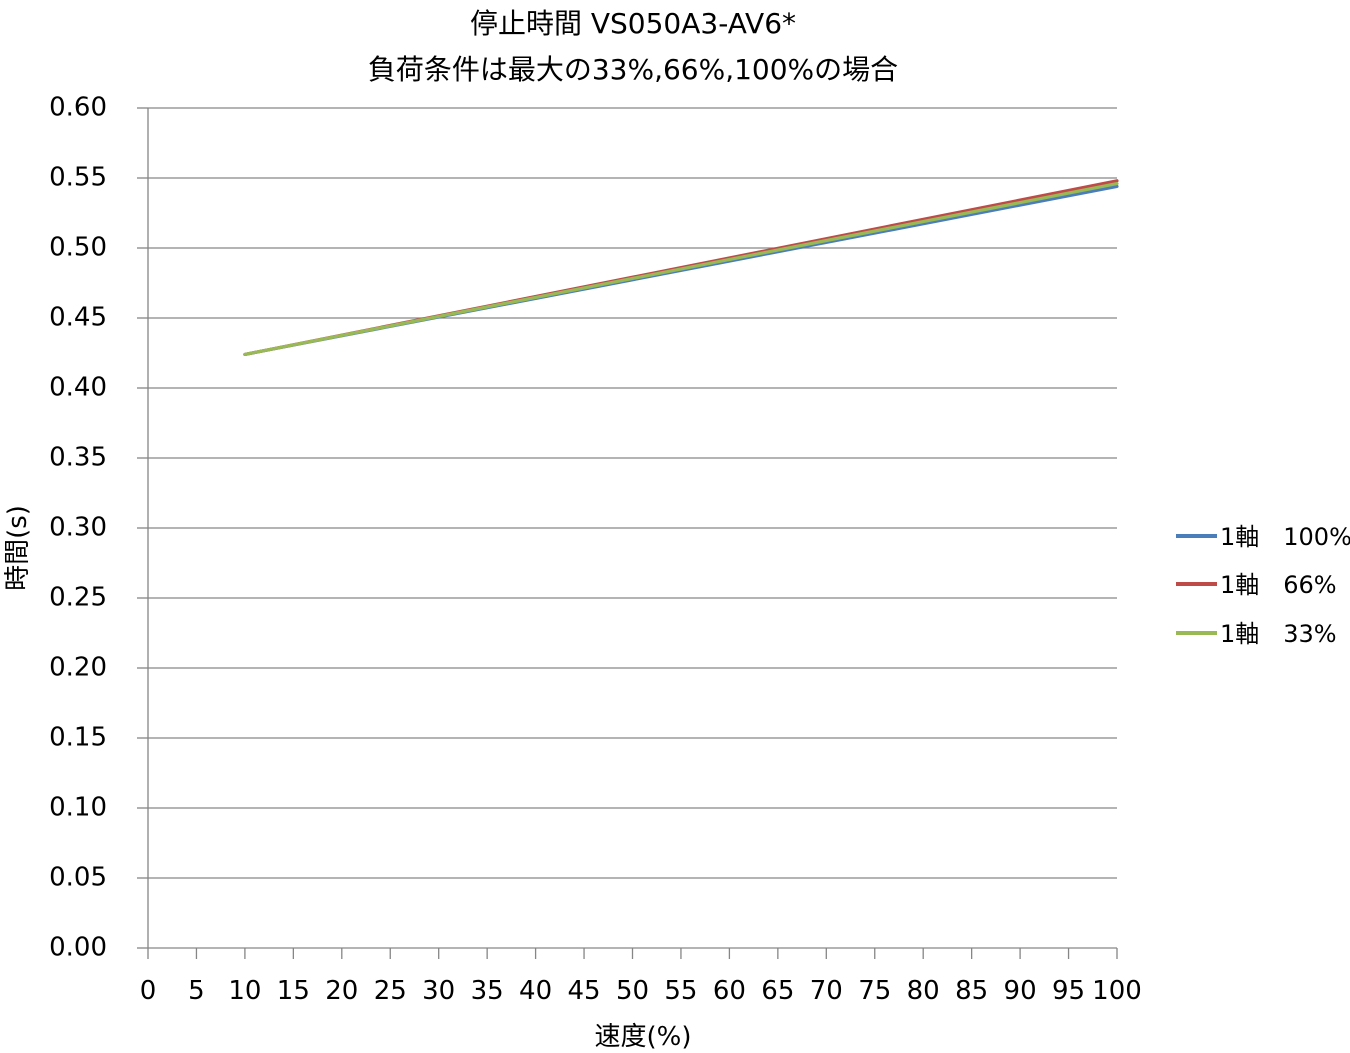  Describe the element at coordinates (78, 248) in the screenshot. I see `y-tick-label: 0.50` at that location.